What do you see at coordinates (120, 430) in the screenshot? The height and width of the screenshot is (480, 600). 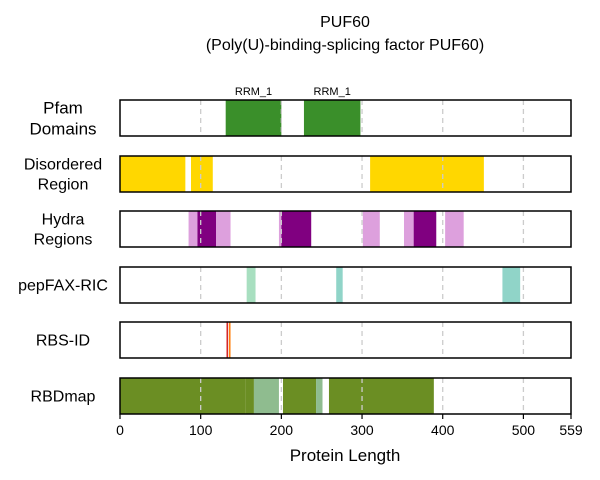 I see `x-tick-label: 0` at bounding box center [120, 430].